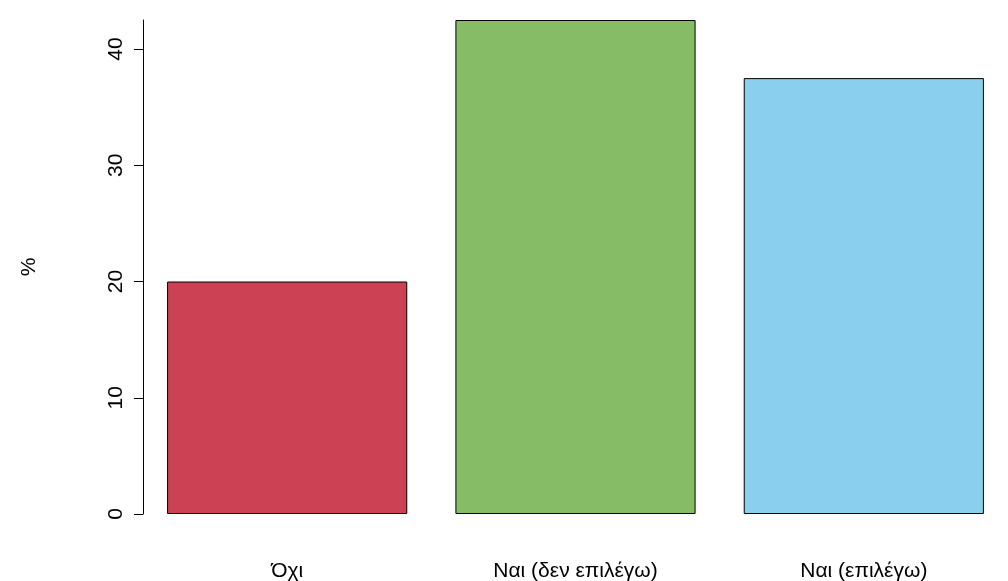  Describe the element at coordinates (27, 267) in the screenshot. I see `y-axis-title: %` at that location.